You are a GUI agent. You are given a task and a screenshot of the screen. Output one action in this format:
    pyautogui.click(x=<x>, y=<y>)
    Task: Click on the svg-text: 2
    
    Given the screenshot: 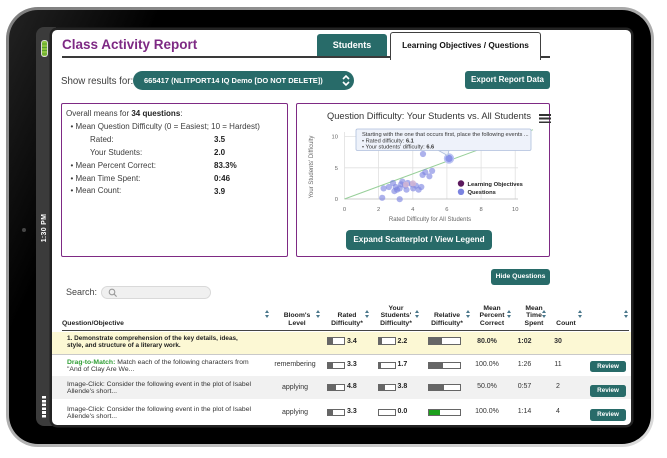 What is the action you would take?
    pyautogui.click(x=378, y=210)
    